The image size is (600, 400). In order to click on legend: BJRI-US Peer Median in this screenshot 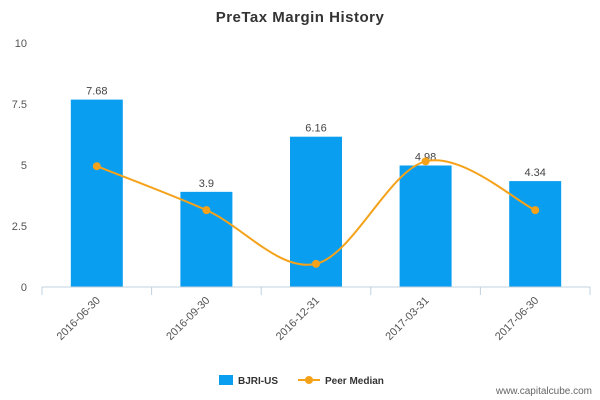, I will do `click(301, 381)`.